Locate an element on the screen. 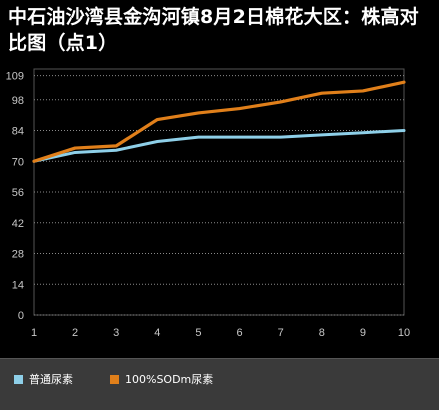 This screenshot has width=439, height=410. legend-label: 100%SODm尿素 is located at coordinates (169, 379).